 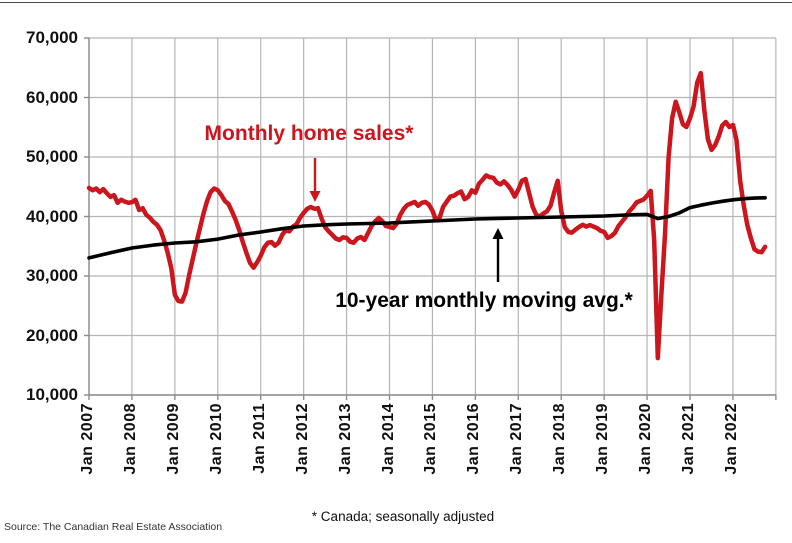 What do you see at coordinates (130, 439) in the screenshot?
I see `x-tick-label: Jan 2008` at bounding box center [130, 439].